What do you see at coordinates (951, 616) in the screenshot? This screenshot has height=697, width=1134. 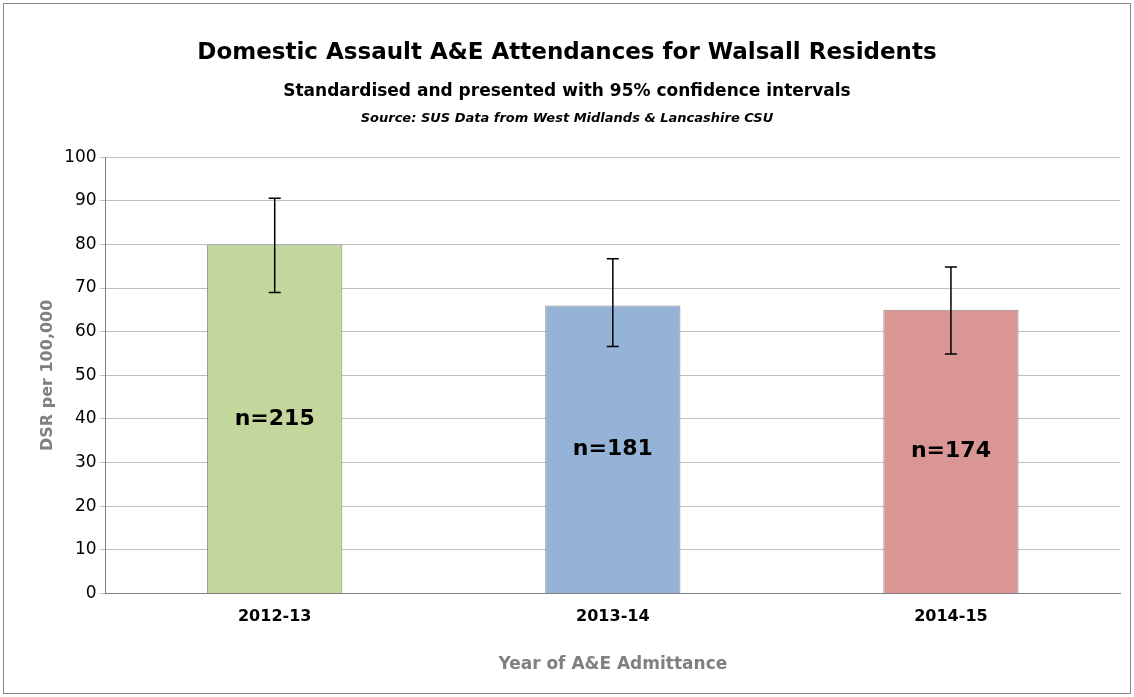 I see `x-tick-label: 2014-15` at bounding box center [951, 616].